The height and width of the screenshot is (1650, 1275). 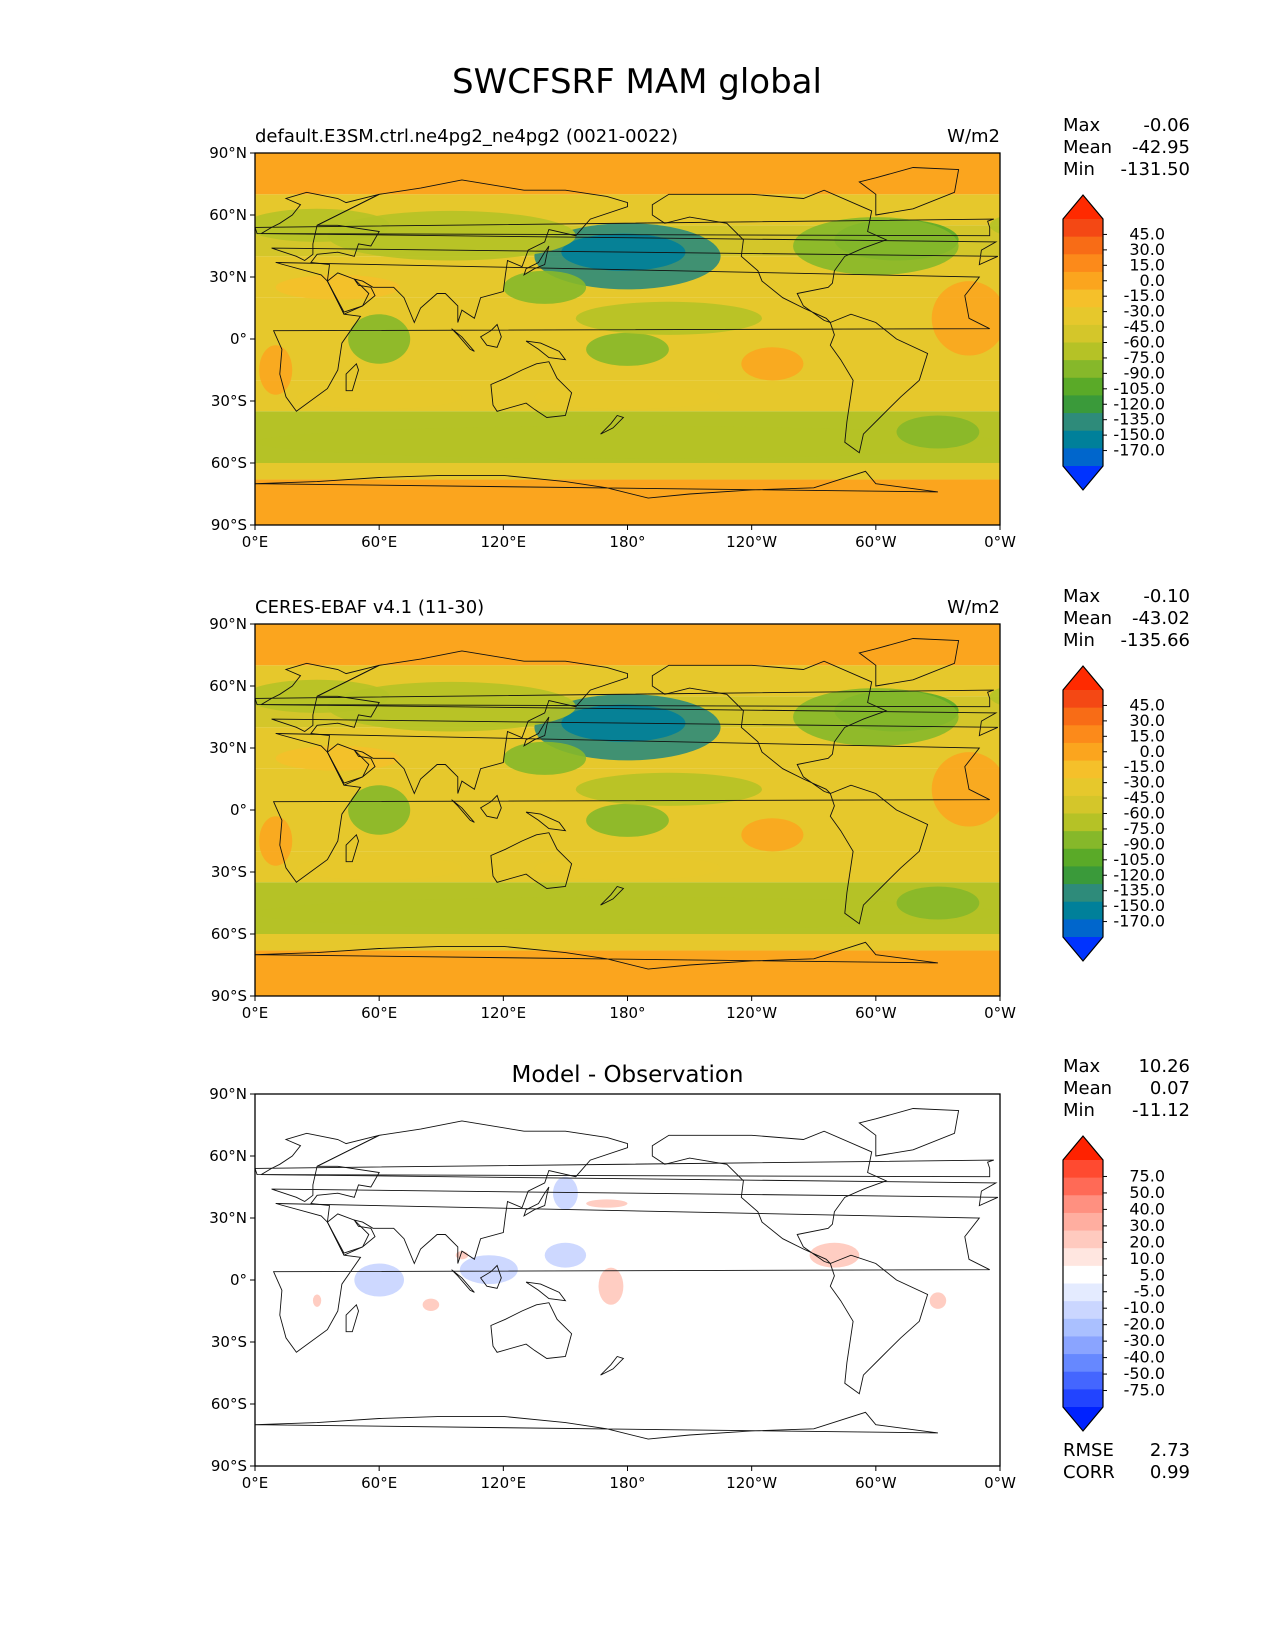 I want to click on coastline-arabia, so click(x=351, y=1234).